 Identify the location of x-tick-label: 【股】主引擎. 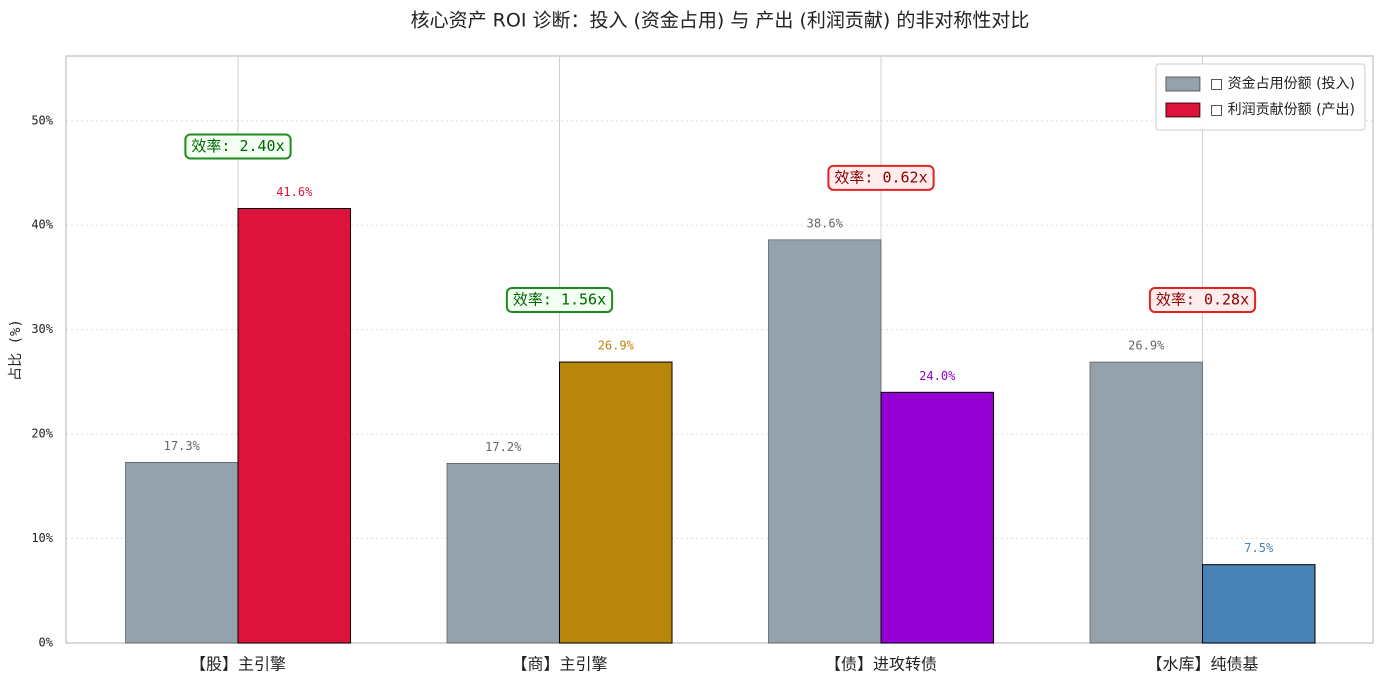
(238, 664).